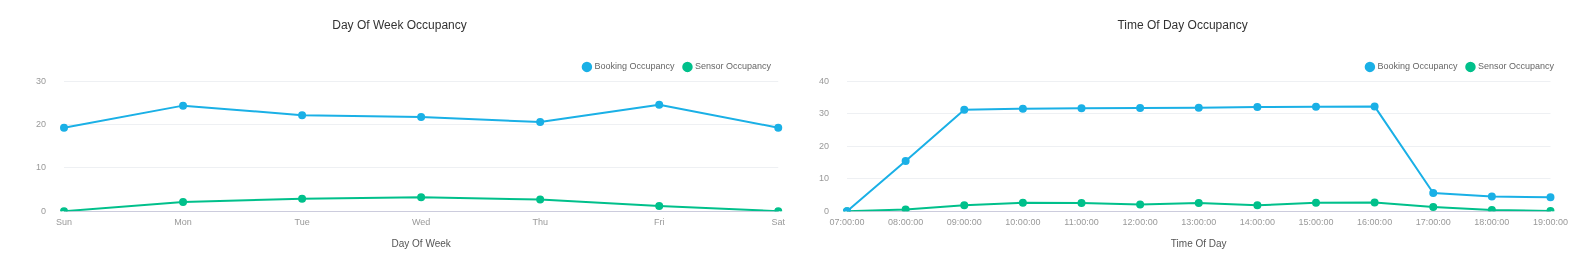 The image size is (1582, 262). I want to click on x-tick-label: Mon, so click(183, 222).